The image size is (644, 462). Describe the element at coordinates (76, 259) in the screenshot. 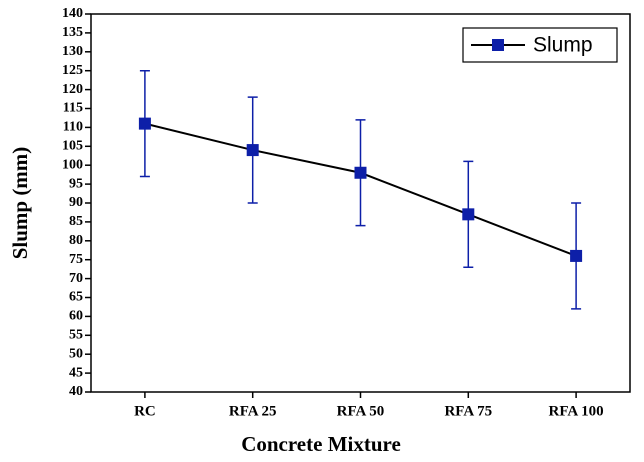

I see `y-tick-label: 75` at that location.